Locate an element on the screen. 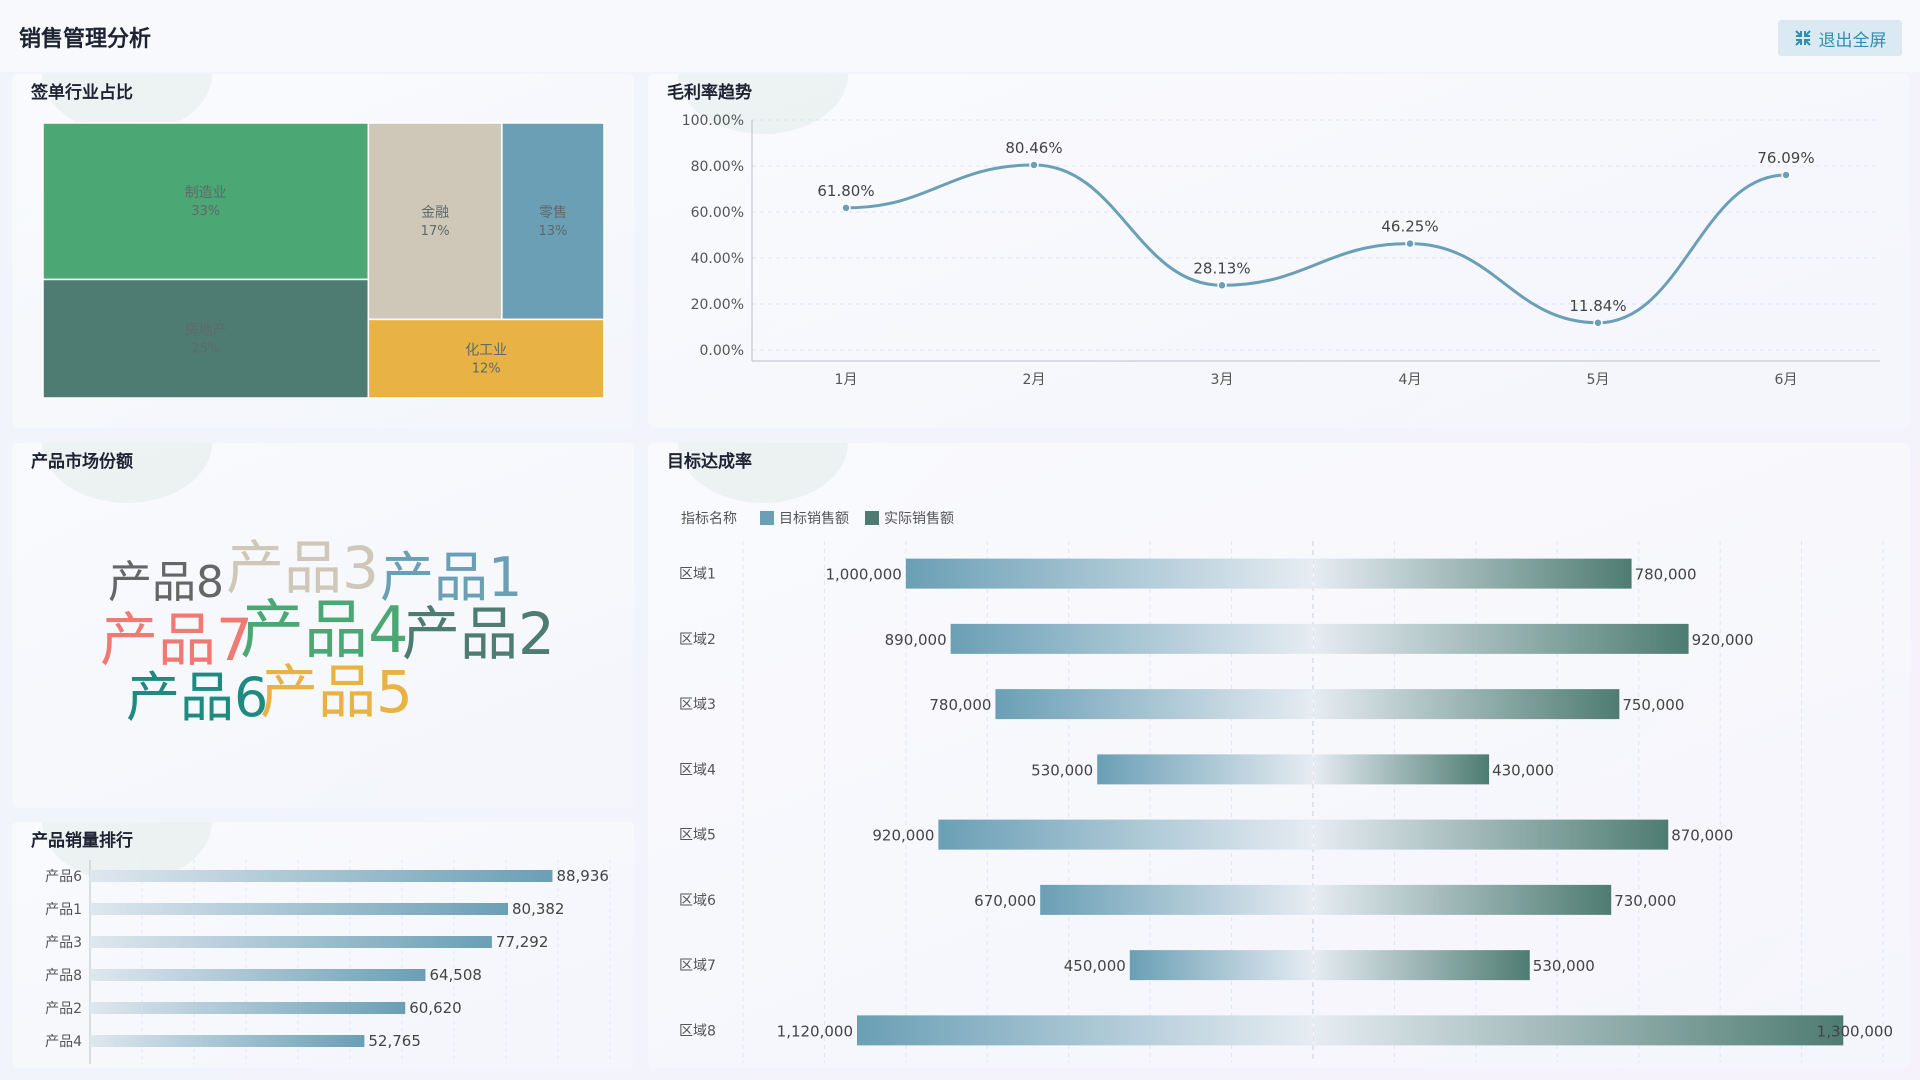  category-label: 产品4 is located at coordinates (63, 1042).